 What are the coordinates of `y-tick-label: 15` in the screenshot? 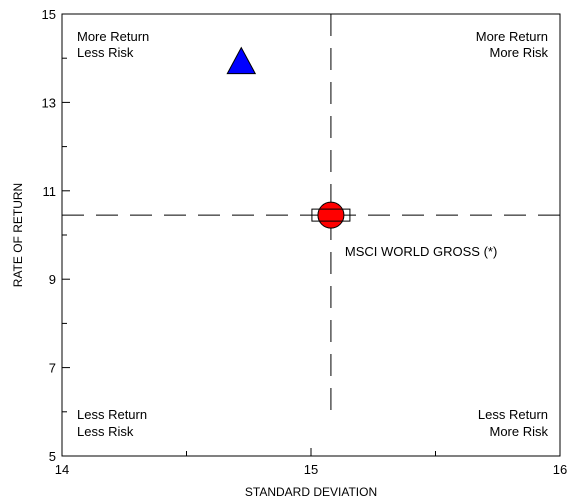 It's located at (49, 14).